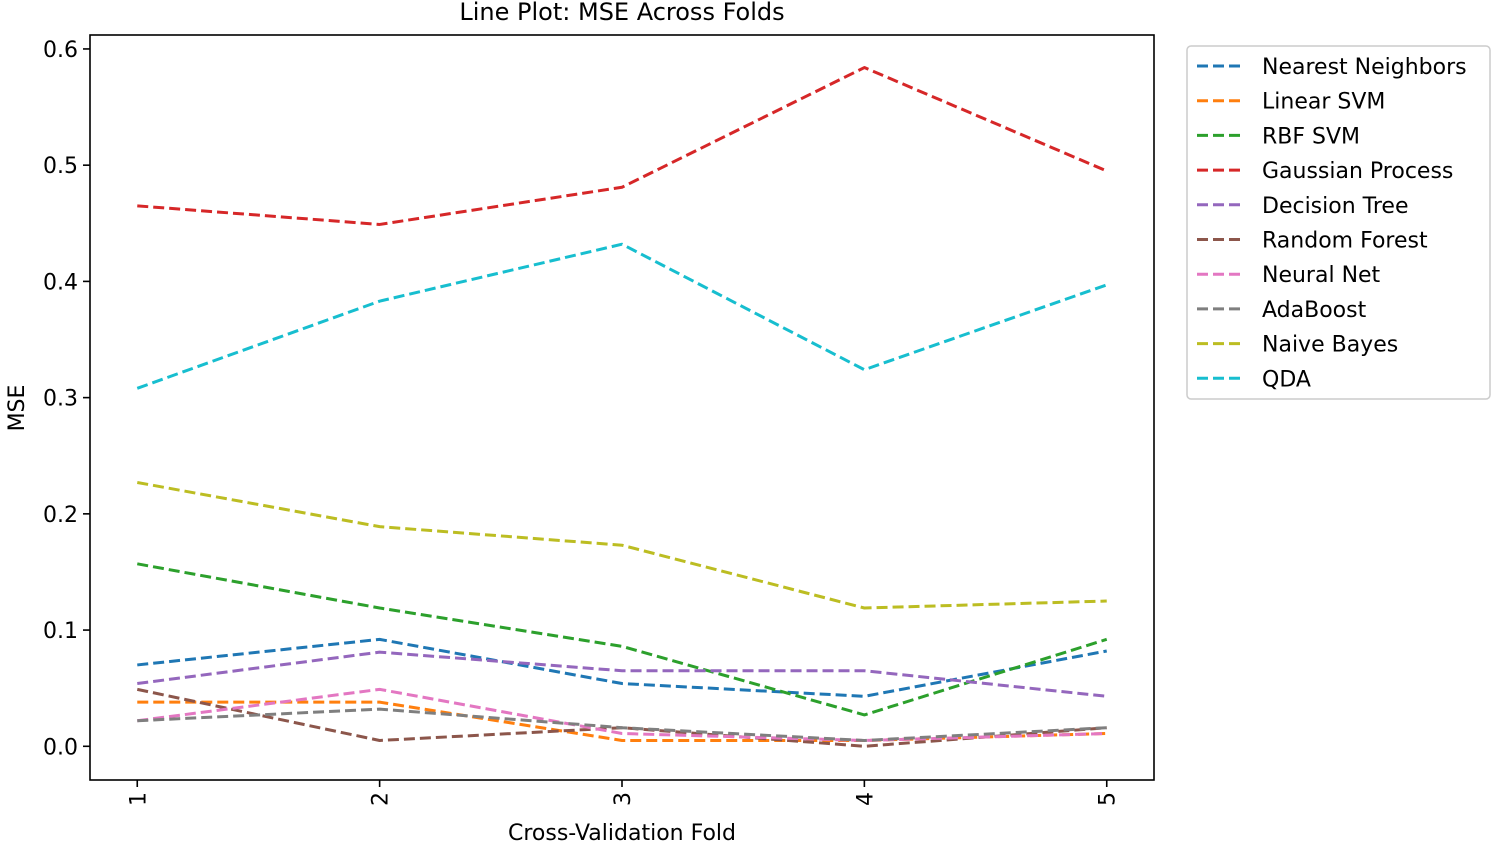  What do you see at coordinates (1335, 206) in the screenshot?
I see `legend-label-decision-tree: Decision Tree` at bounding box center [1335, 206].